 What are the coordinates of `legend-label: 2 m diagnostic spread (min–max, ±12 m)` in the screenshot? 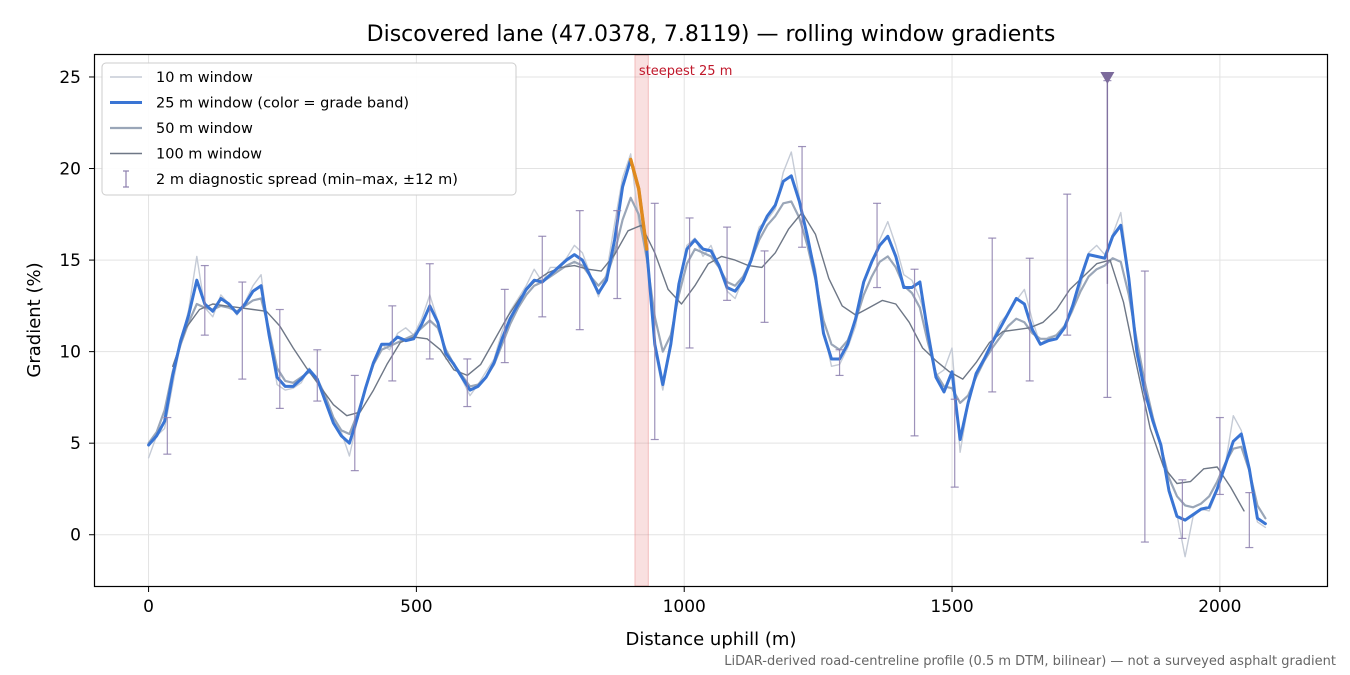 It's located at (307, 180).